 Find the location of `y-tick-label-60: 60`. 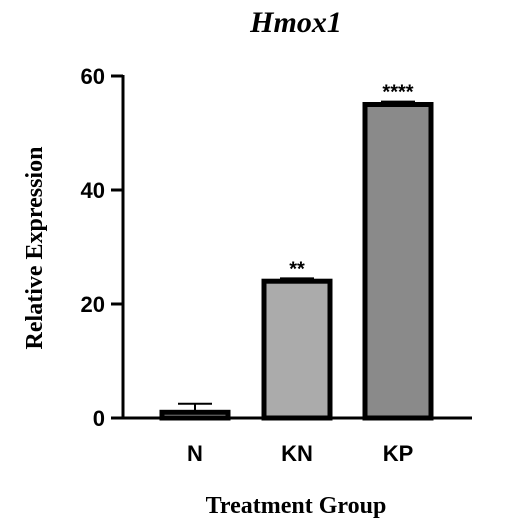

y-tick-label-60: 60 is located at coordinates (93, 76).